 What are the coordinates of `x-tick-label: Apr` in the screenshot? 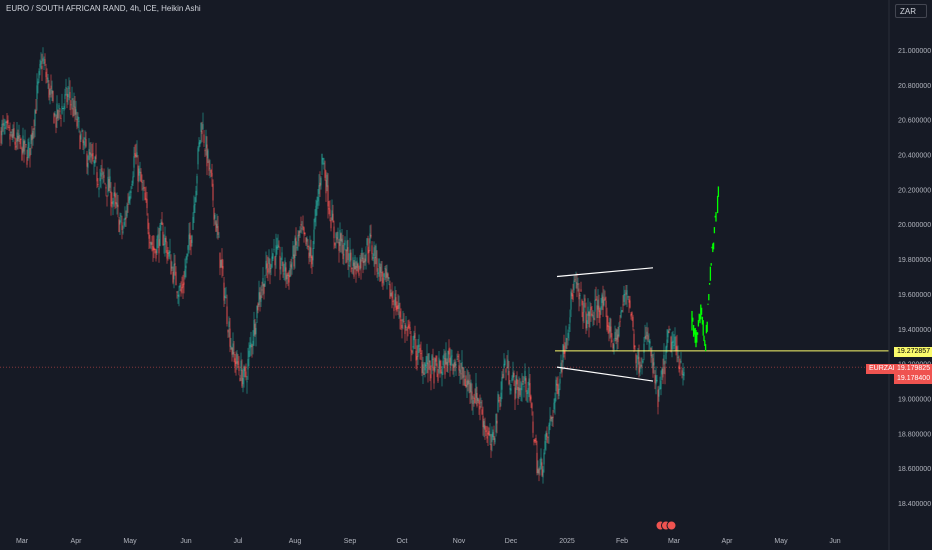 It's located at (728, 541).